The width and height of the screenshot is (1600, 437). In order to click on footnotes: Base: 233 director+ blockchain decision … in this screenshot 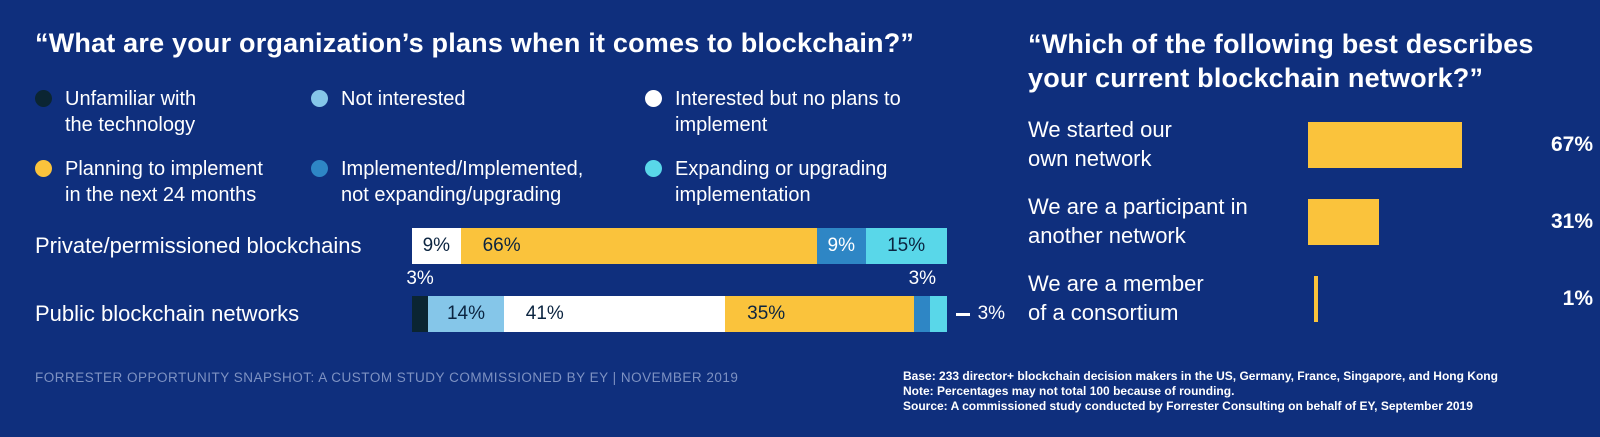, I will do `click(1243, 391)`.